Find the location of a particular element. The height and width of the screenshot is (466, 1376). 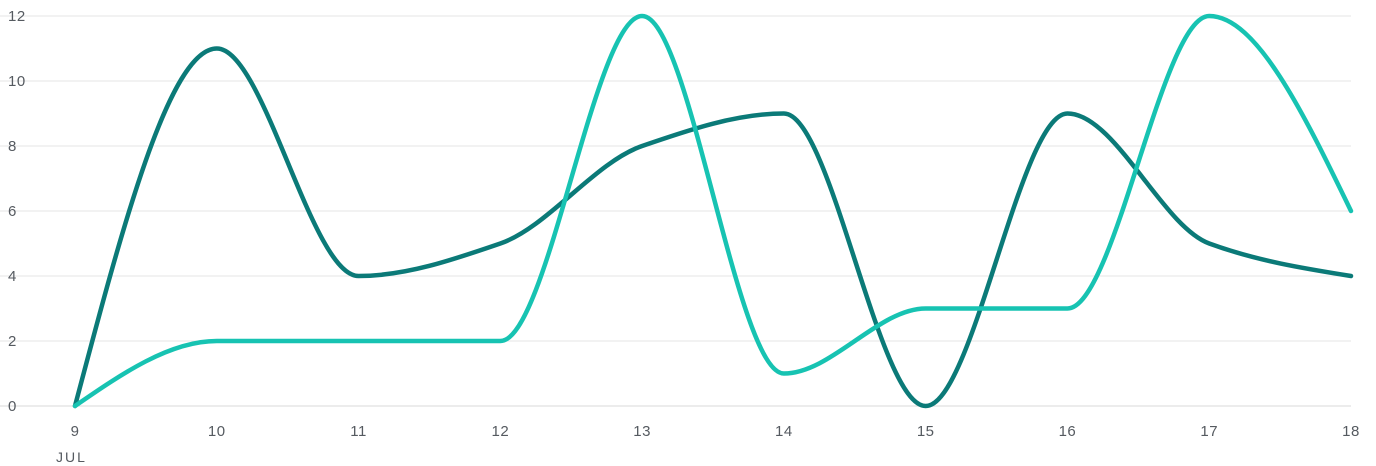

x-tick-label: 14 is located at coordinates (784, 431).